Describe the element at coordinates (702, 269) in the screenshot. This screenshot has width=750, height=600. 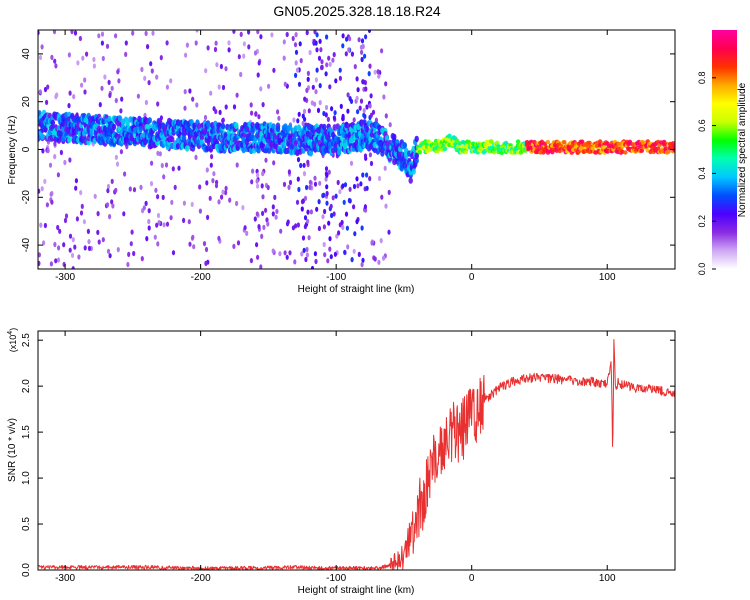
I see `colorbar-tick-label: 0.0` at that location.